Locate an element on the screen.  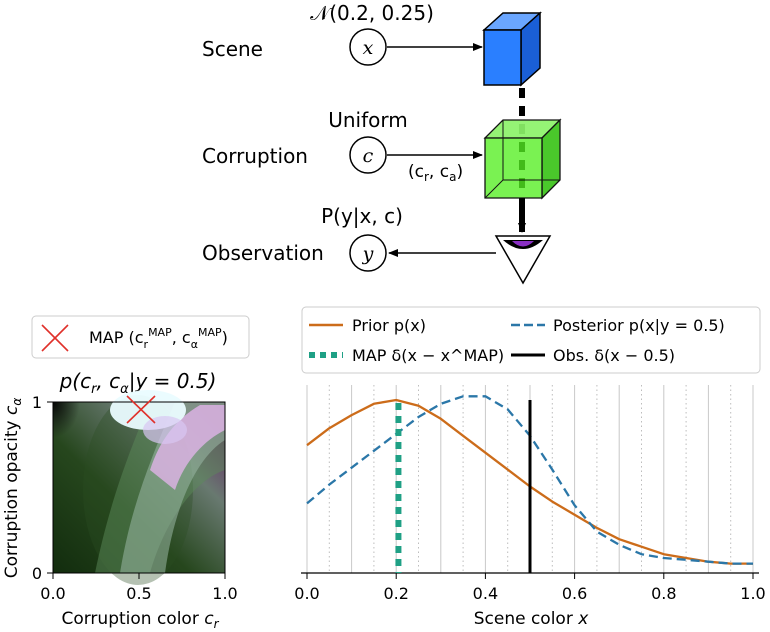
observation-node is located at coordinates (368, 253).